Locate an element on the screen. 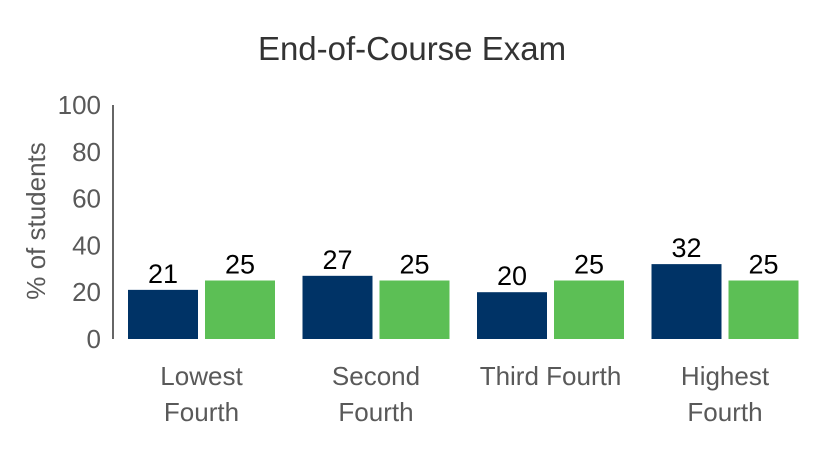  y-axis-ticks: 0 20 40 60 80 100 is located at coordinates (79, 222).